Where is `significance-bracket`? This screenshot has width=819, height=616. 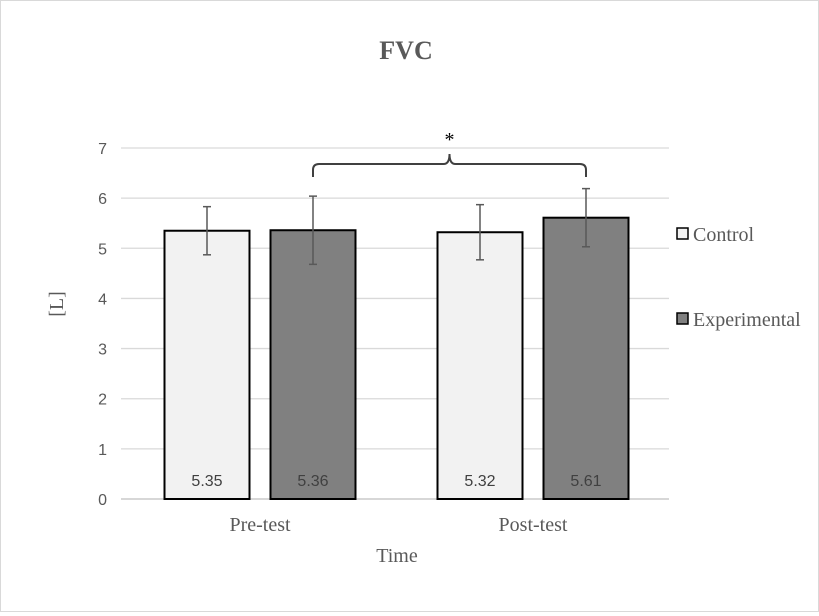 significance-bracket is located at coordinates (449, 165).